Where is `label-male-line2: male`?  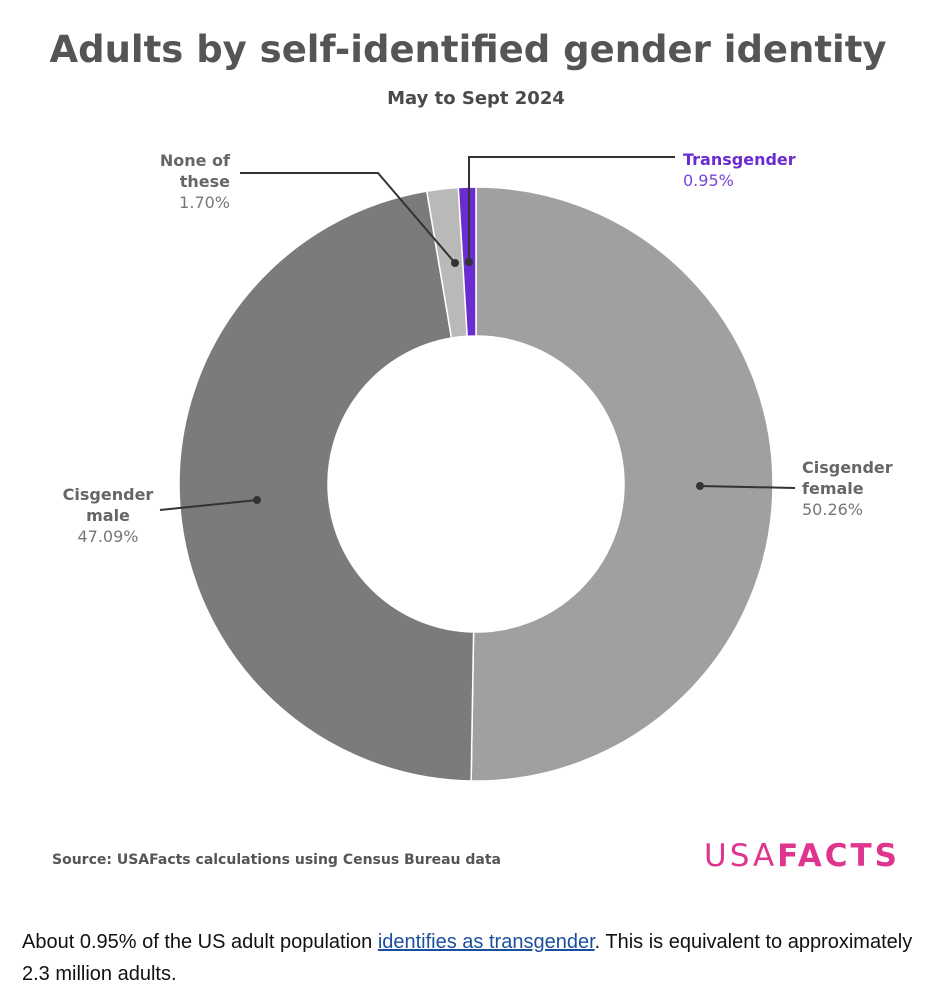 label-male-line2: male is located at coordinates (108, 515).